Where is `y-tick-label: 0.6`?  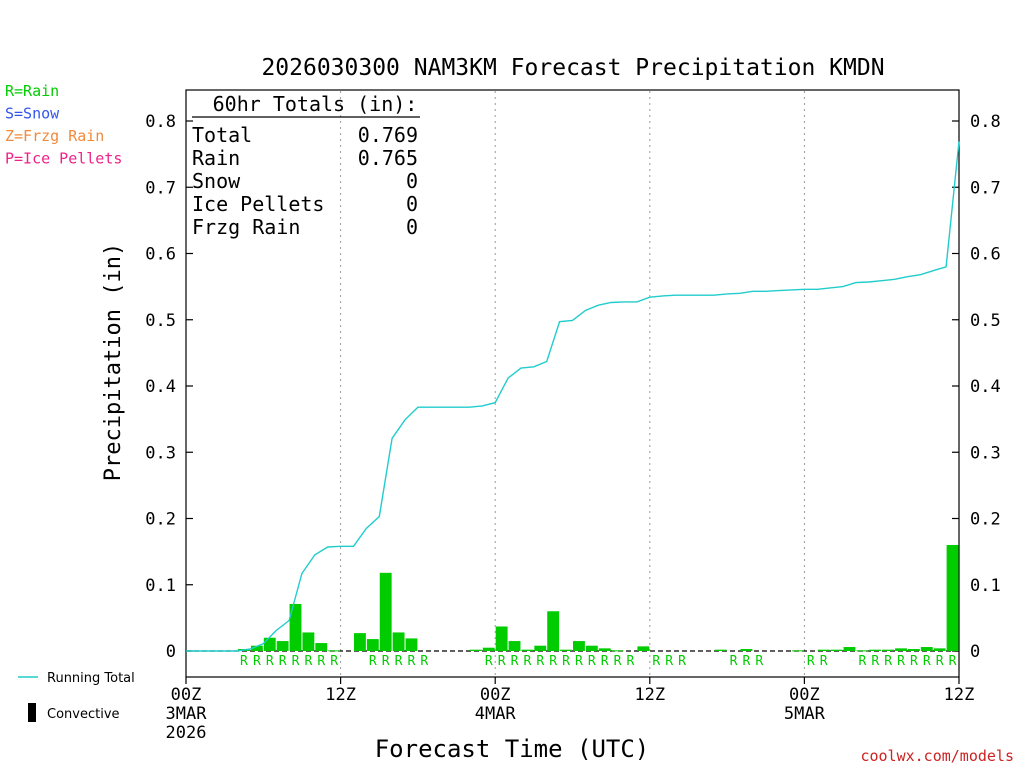
y-tick-label: 0.6 is located at coordinates (160, 255).